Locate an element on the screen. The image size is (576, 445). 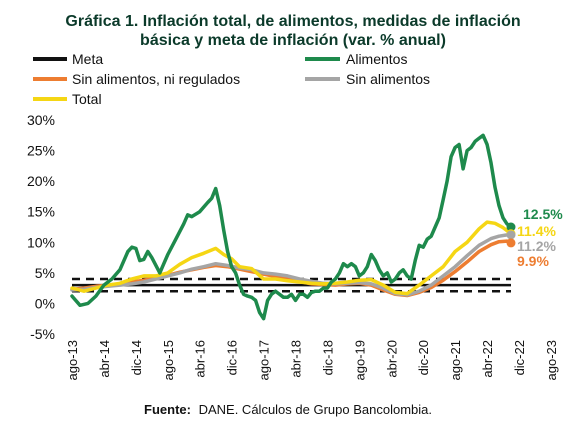
x-tick-label: ago-19 is located at coordinates (359, 360).